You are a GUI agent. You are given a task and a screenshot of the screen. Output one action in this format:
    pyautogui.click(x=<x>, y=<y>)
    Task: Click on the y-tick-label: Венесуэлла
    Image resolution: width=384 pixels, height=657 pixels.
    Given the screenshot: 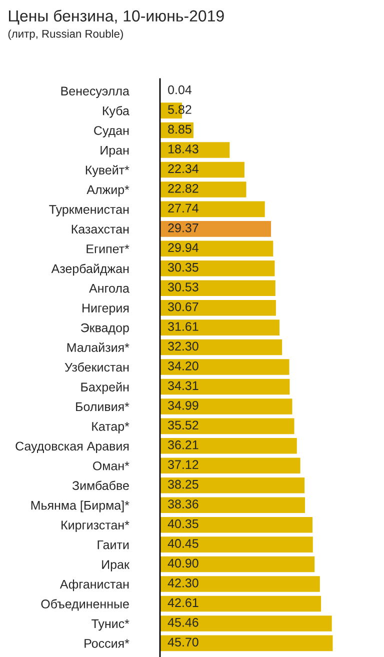 What is the action you would take?
    pyautogui.click(x=95, y=92)
    